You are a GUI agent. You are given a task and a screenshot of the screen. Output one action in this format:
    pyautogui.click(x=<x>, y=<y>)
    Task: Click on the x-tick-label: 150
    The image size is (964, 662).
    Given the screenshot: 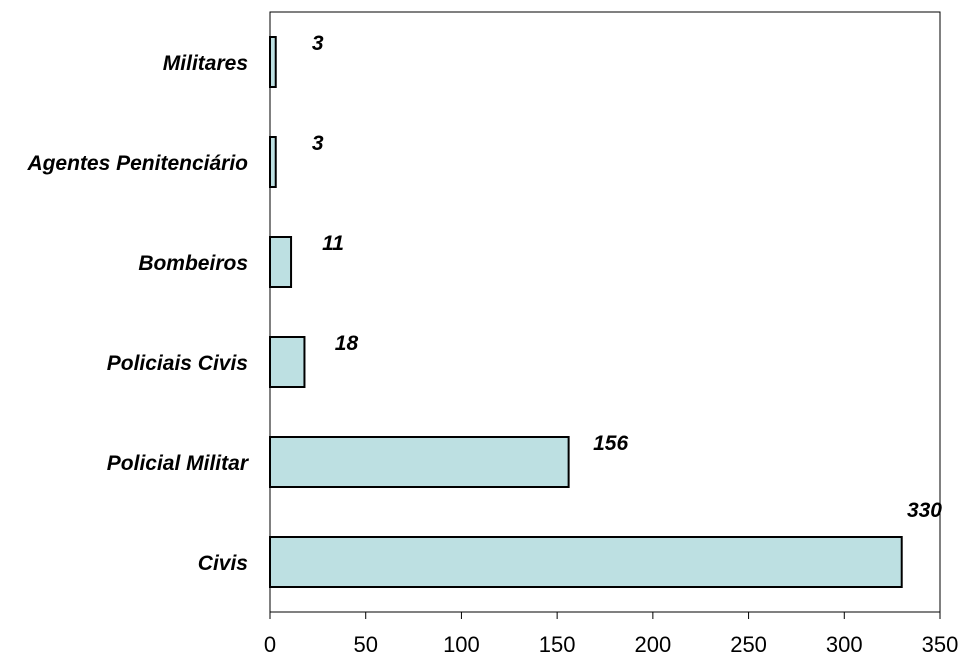 What is the action you would take?
    pyautogui.click(x=557, y=644)
    